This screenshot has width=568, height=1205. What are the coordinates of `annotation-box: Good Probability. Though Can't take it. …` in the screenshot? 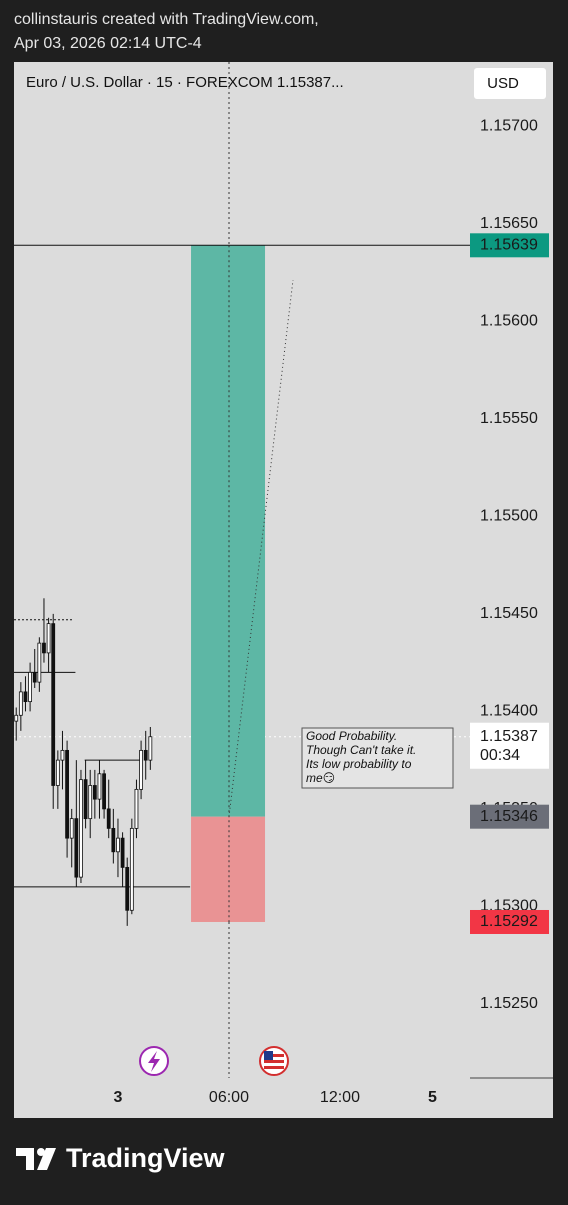 It's located at (377, 758).